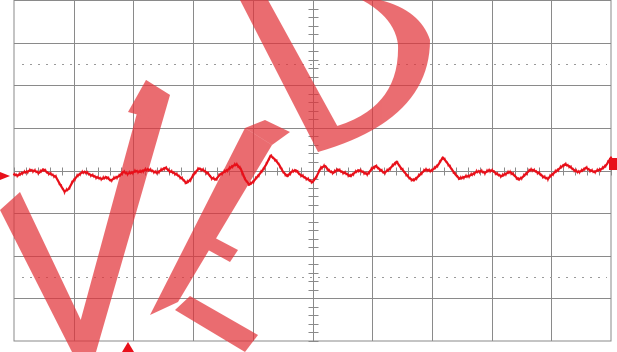  Describe the element at coordinates (128, 347) in the screenshot. I see `arrow-up-icon` at that location.